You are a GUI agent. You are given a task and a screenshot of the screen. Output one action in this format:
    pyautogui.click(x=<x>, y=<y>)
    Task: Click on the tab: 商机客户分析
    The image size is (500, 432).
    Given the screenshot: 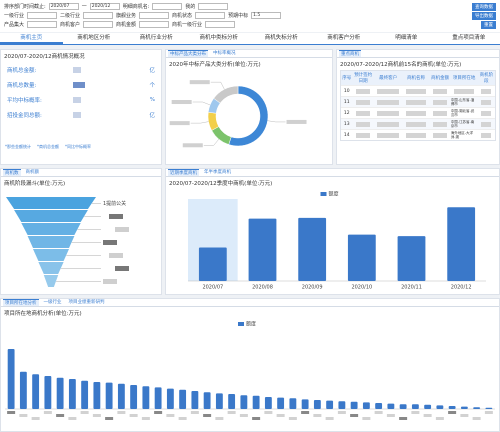 What is the action you would take?
    pyautogui.click(x=344, y=38)
    